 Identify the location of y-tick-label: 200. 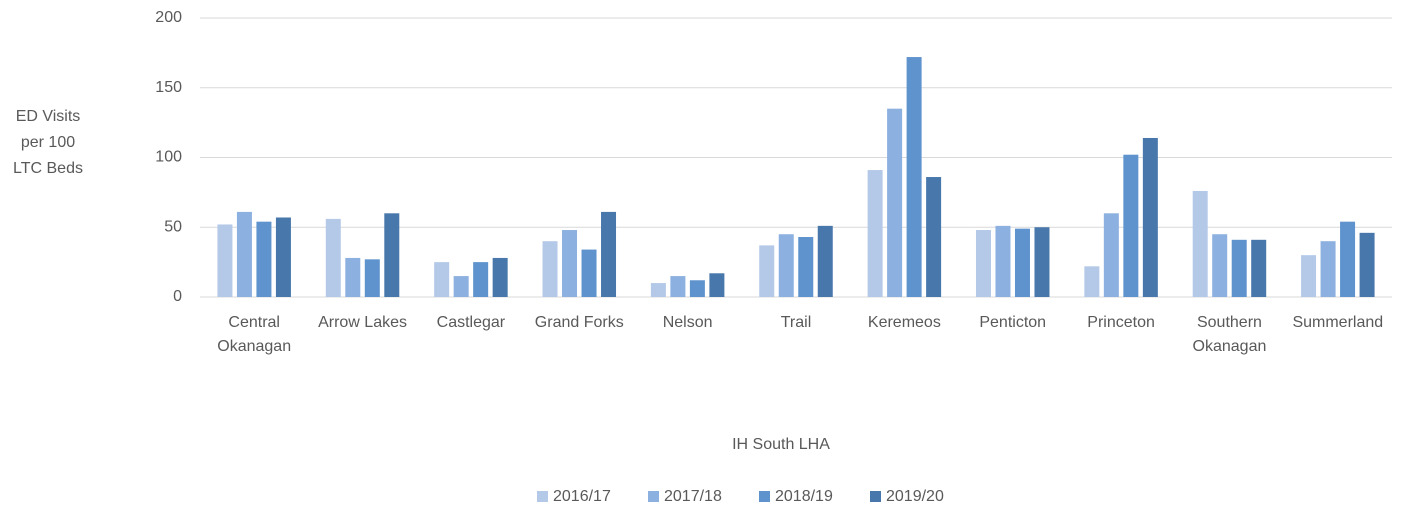
(168, 17).